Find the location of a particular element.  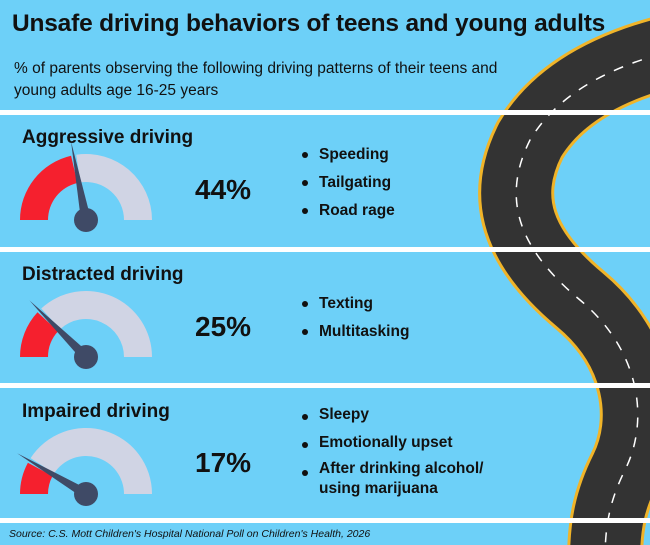

gauge-distracted is located at coordinates (86, 330).